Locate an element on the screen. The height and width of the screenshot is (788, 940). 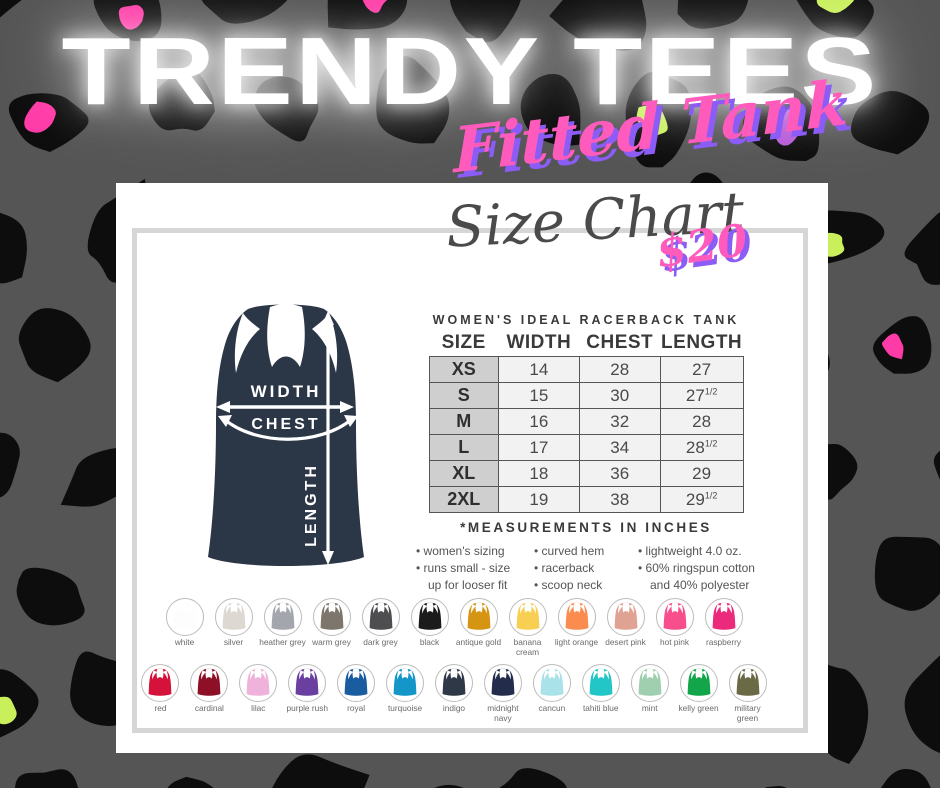
tank-diagram: WIDTH CHEST LENGTH is located at coordinates (291, 435).